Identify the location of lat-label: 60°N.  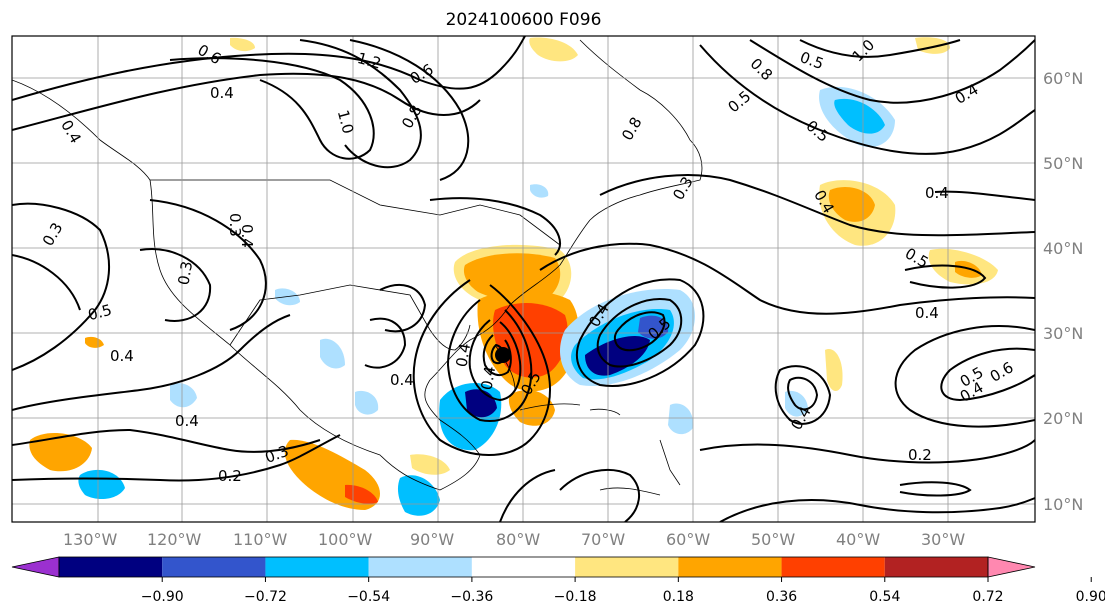
(1063, 78).